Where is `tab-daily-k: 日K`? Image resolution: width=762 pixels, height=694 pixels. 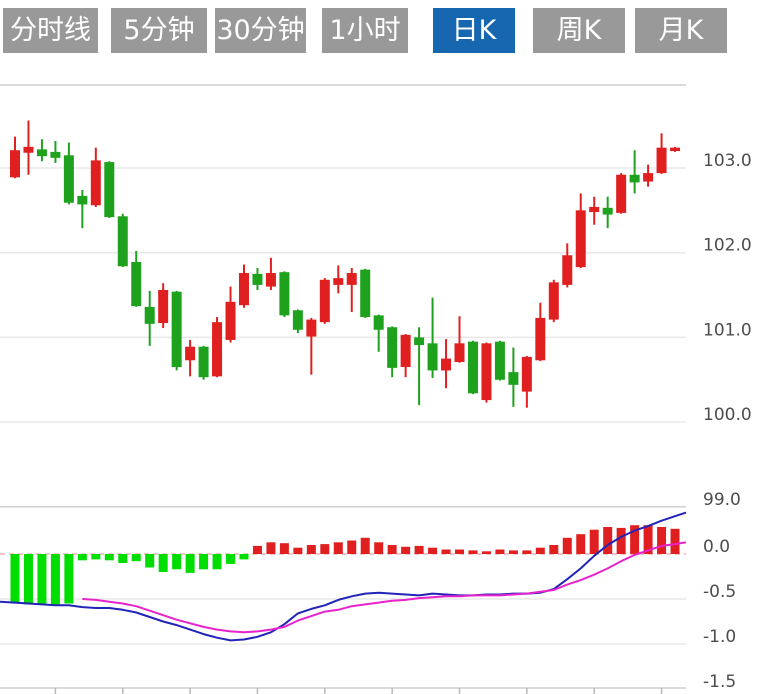 tab-daily-k: 日K is located at coordinates (474, 30).